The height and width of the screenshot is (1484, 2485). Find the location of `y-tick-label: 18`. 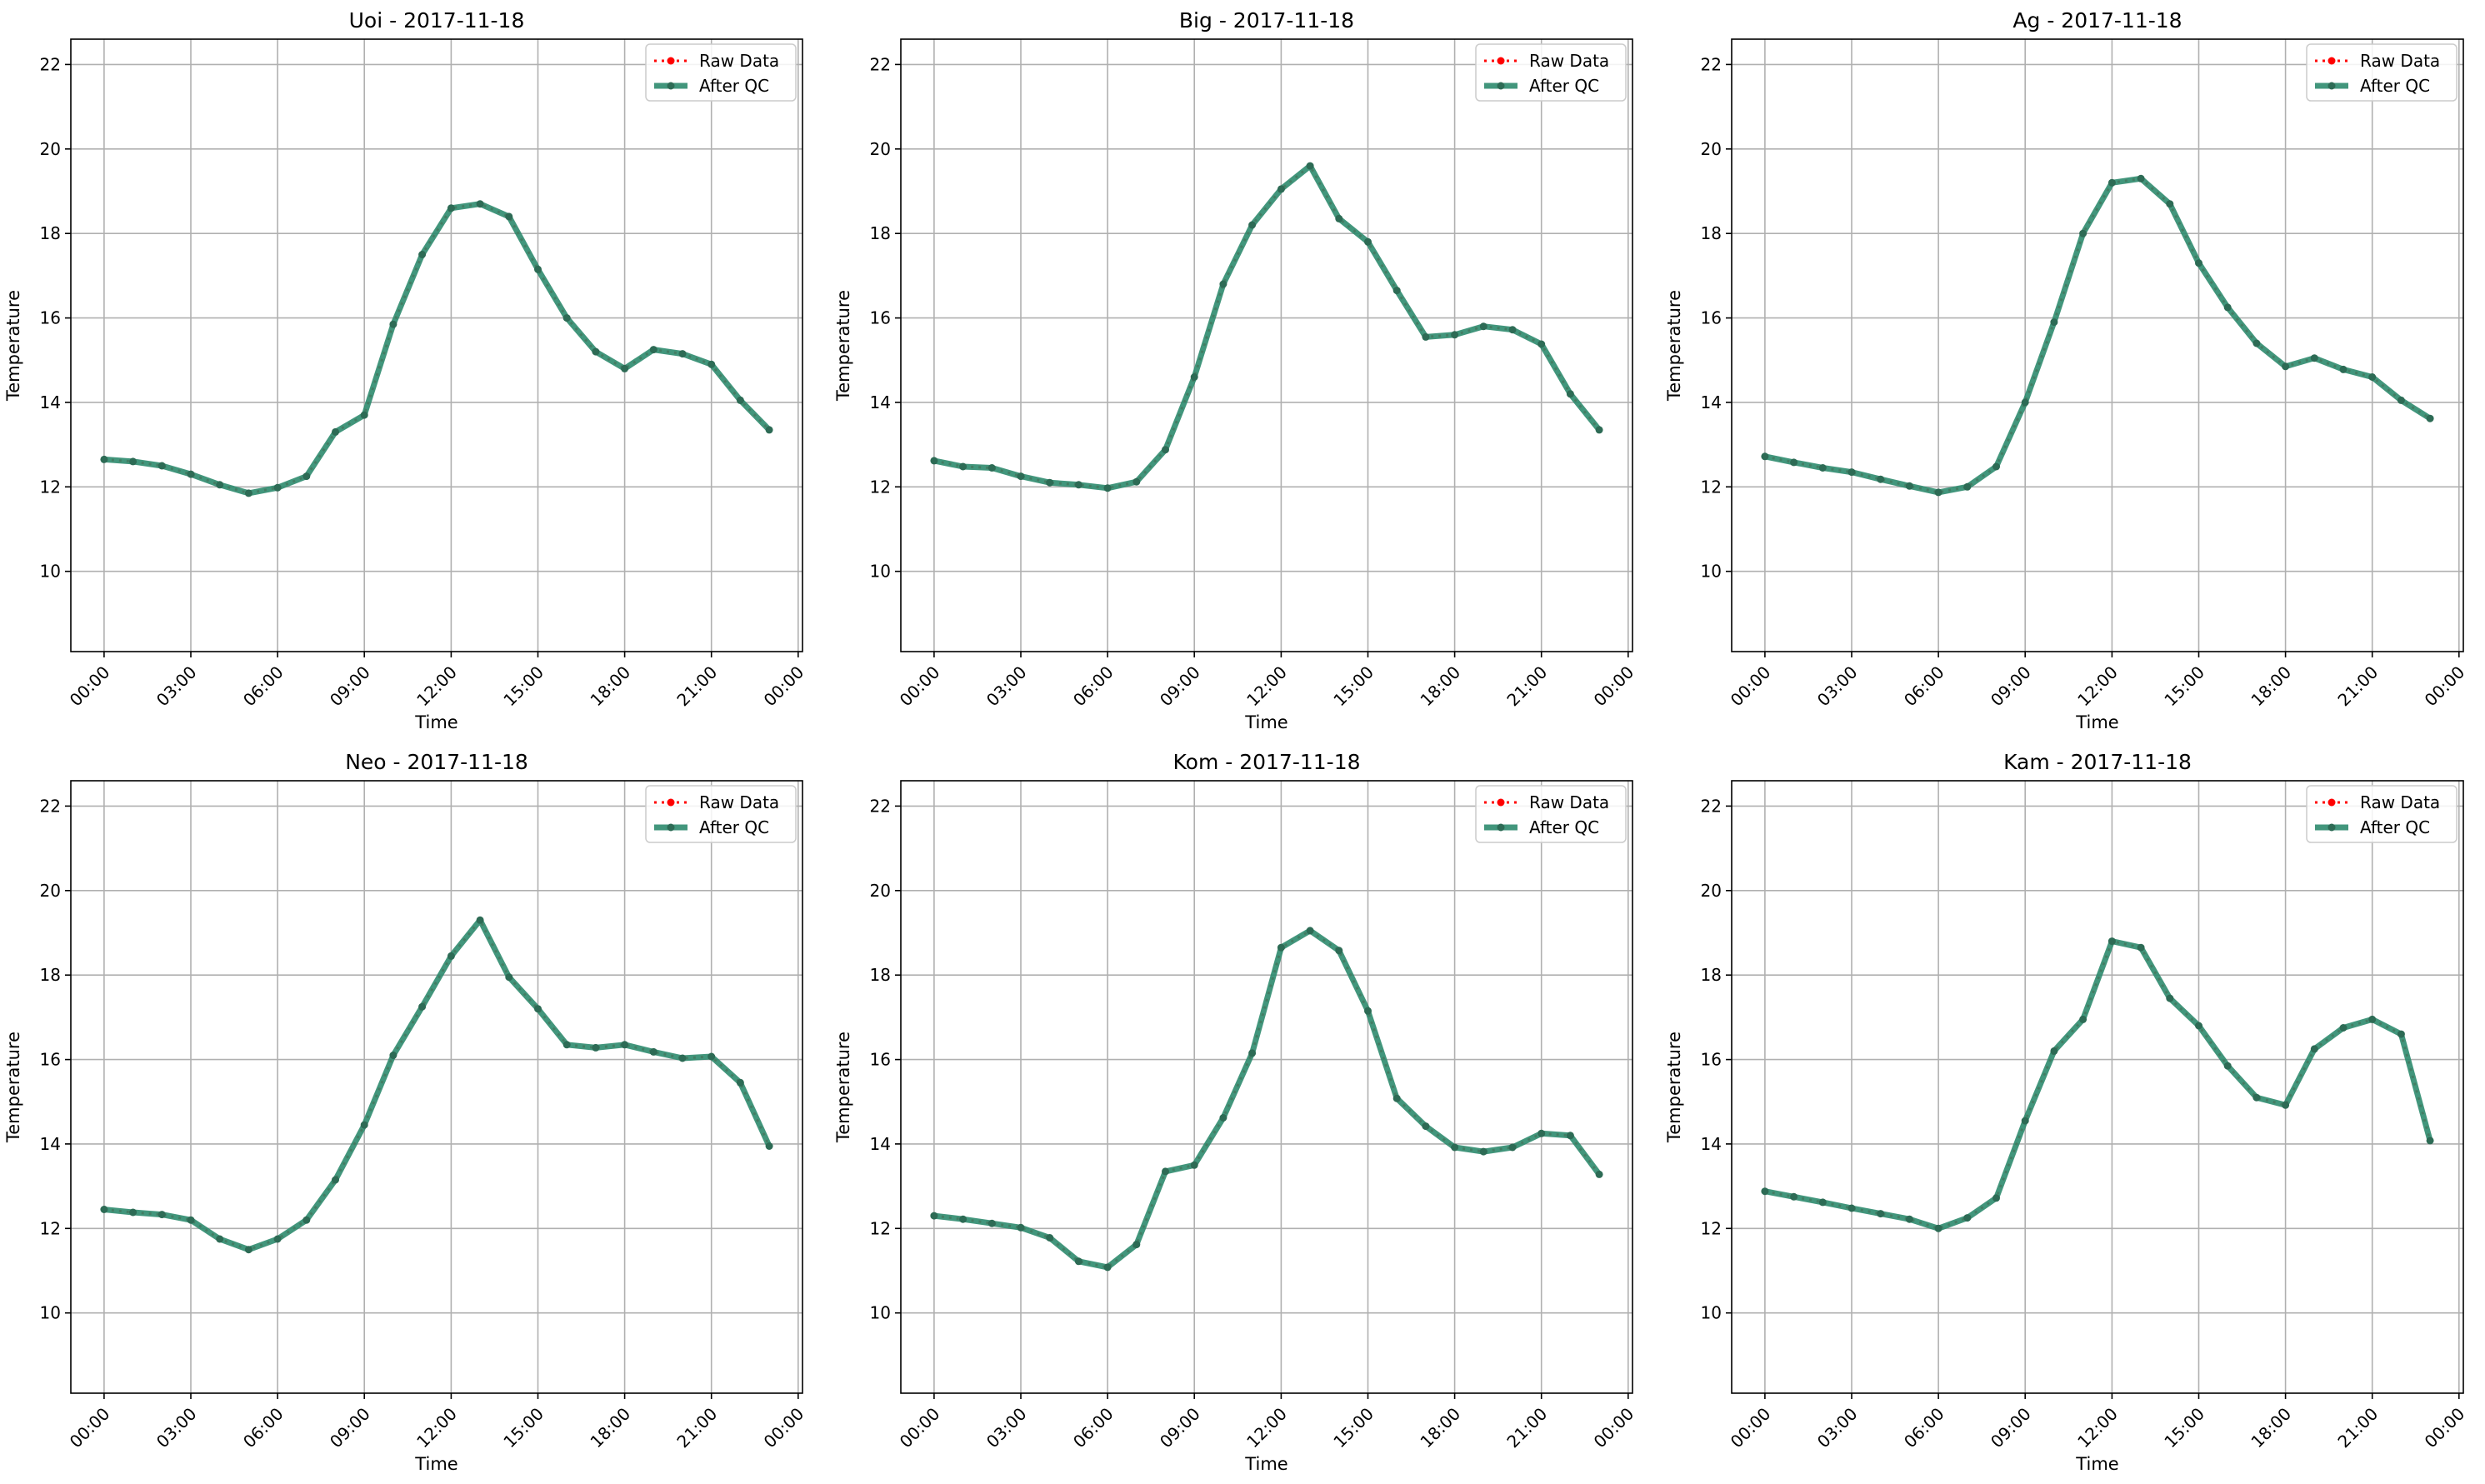

y-tick-label: 18 is located at coordinates (880, 233).